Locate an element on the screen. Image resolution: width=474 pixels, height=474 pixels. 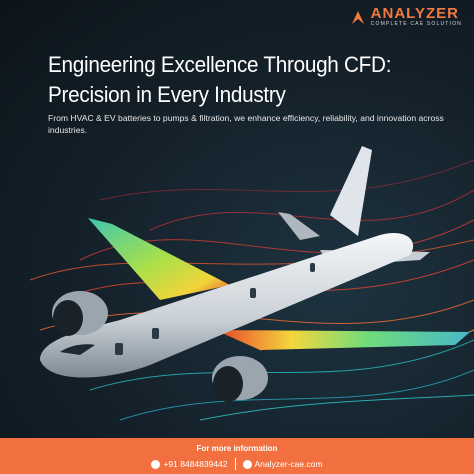
footer-heading: For more information is located at coordinates (237, 448).